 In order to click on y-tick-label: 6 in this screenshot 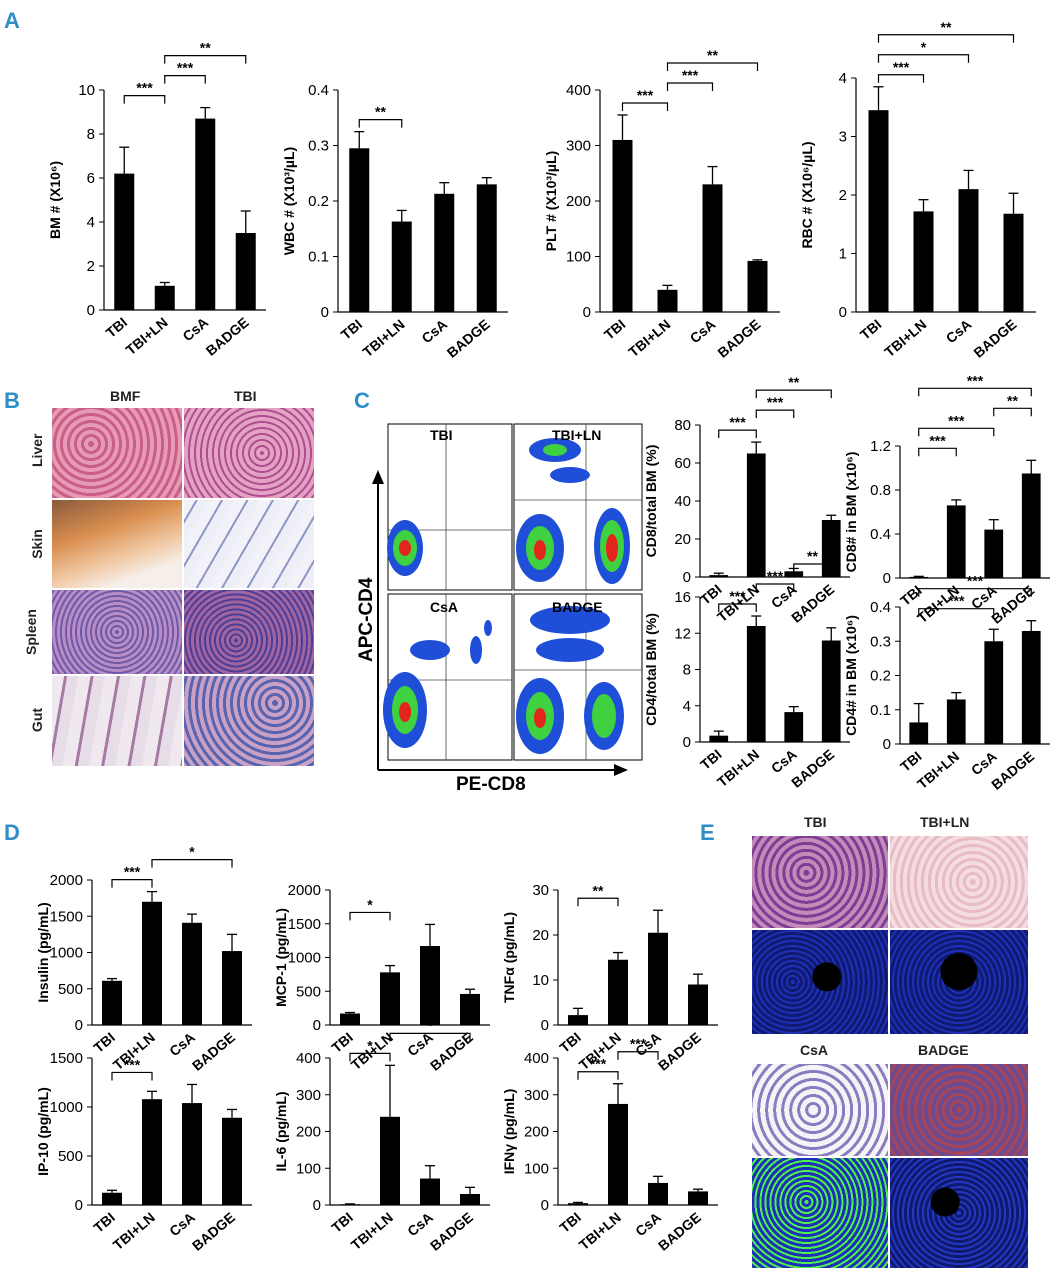, I will do `click(91, 178)`.